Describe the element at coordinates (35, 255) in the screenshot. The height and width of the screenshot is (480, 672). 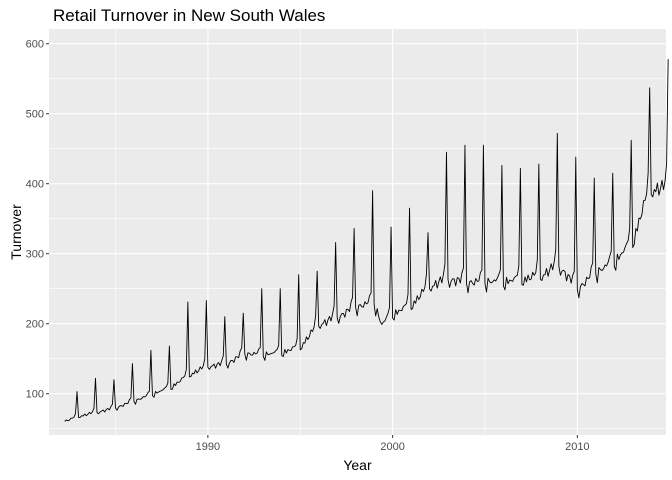
I see `y-tick-label: 300` at that location.